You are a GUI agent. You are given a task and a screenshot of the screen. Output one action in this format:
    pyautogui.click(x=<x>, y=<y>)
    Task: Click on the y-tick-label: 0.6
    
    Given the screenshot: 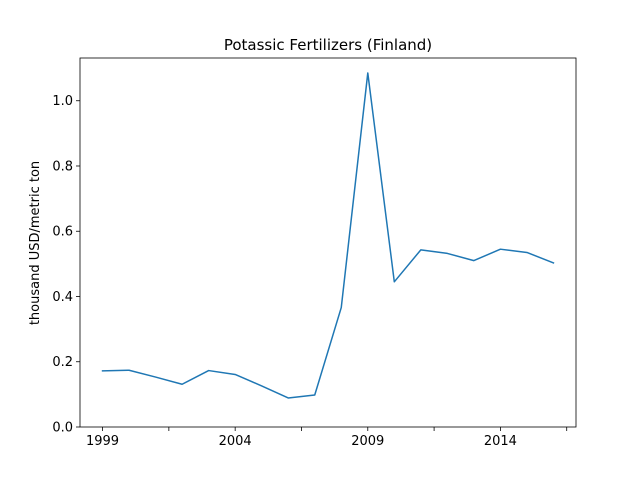 What is the action you would take?
    pyautogui.click(x=62, y=232)
    